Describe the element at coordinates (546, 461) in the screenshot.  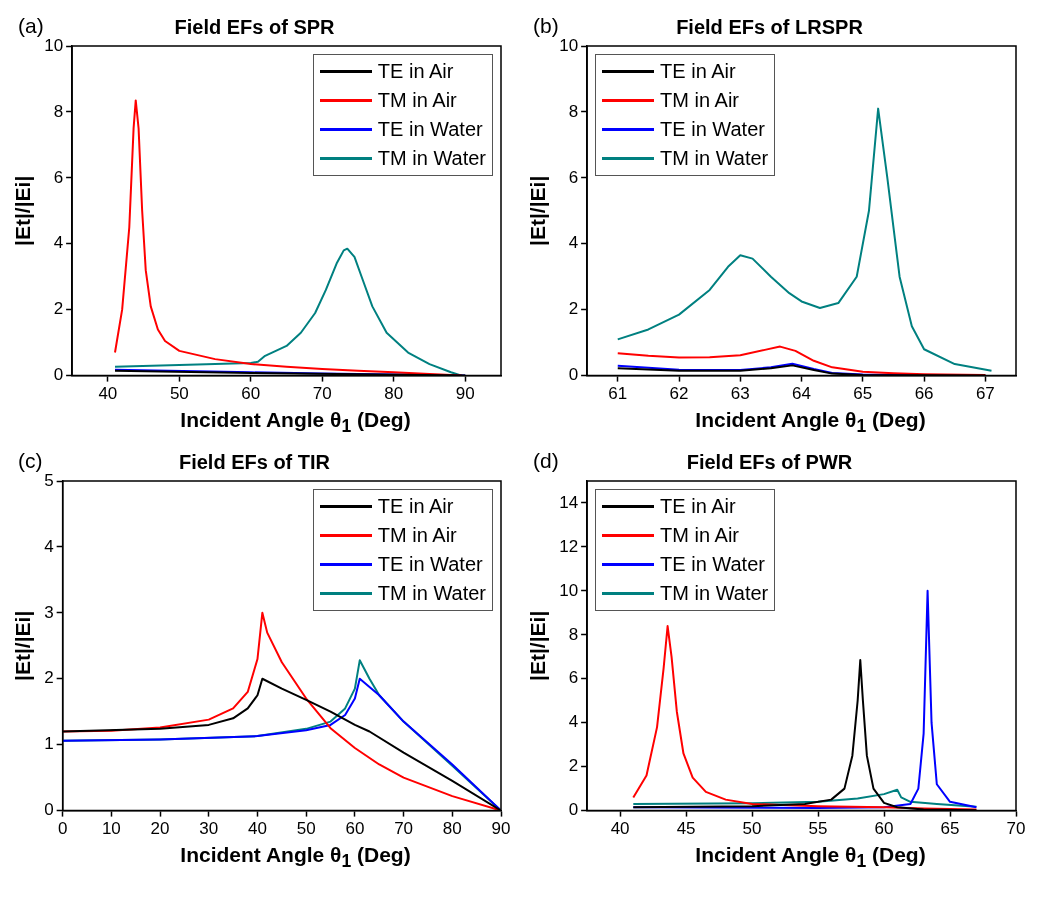
I see `text: (d)` at that location.